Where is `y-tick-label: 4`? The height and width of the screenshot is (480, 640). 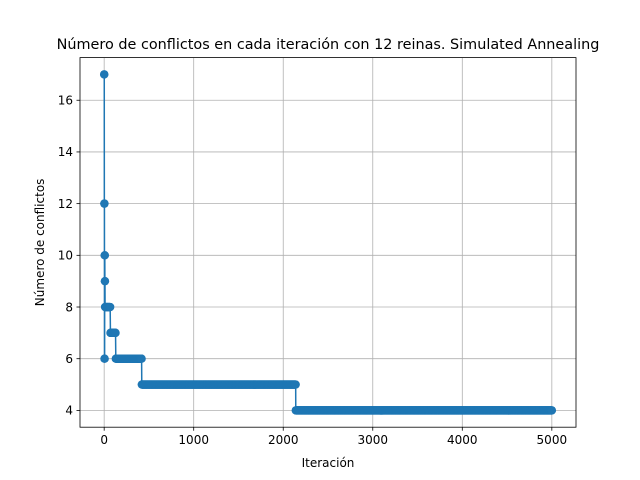 y-tick-label: 4 is located at coordinates (69, 411).